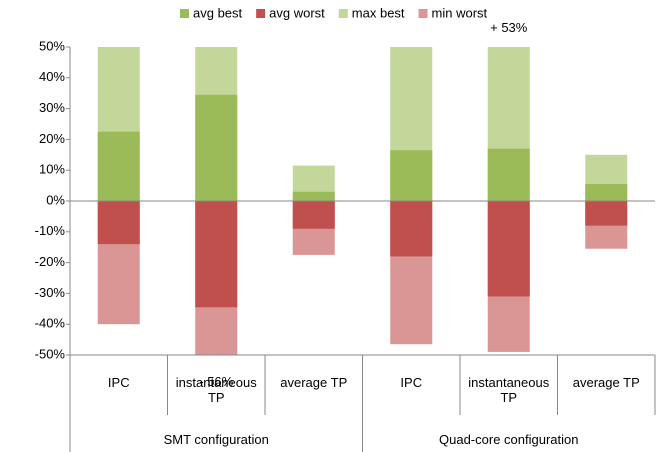 The height and width of the screenshot is (452, 656). Describe the element at coordinates (216, 439) in the screenshot. I see `group-label: SMT configuration` at that location.